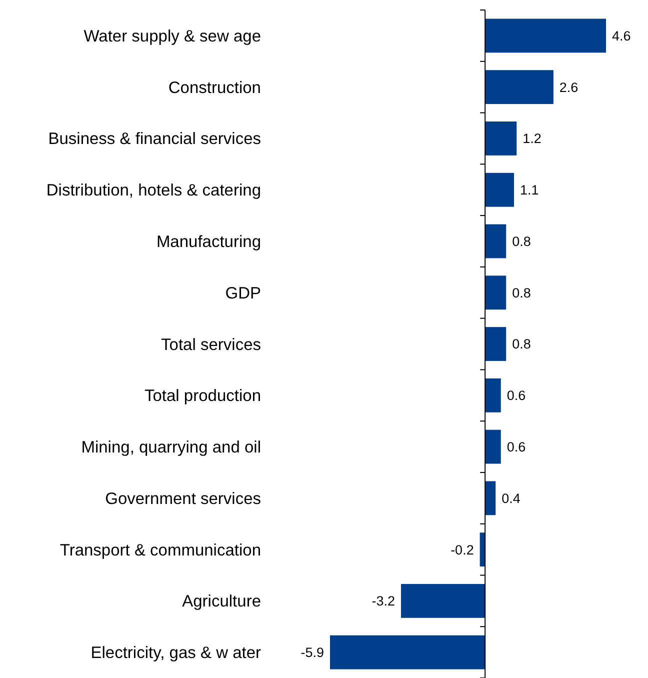 This screenshot has width=648, height=678. What do you see at coordinates (383, 601) in the screenshot?
I see `data-label: -3.2` at bounding box center [383, 601].